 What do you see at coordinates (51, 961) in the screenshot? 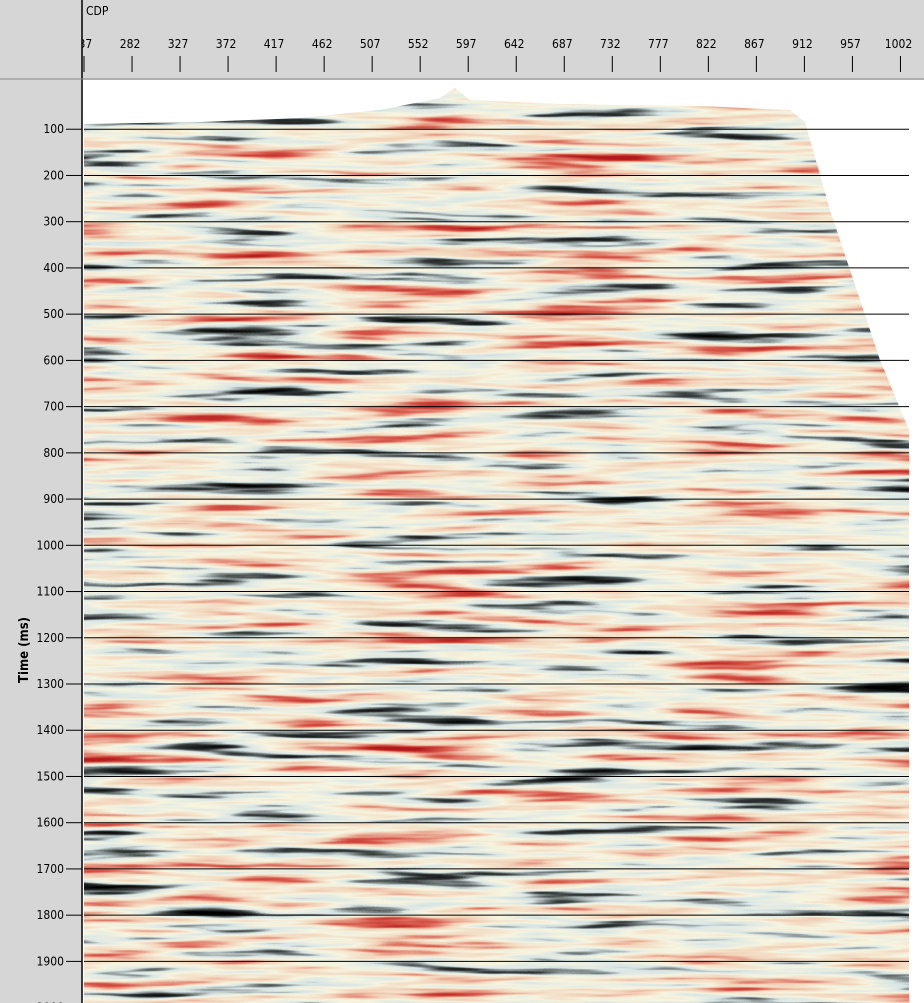
I see `y-tick-label: 1900` at bounding box center [51, 961].